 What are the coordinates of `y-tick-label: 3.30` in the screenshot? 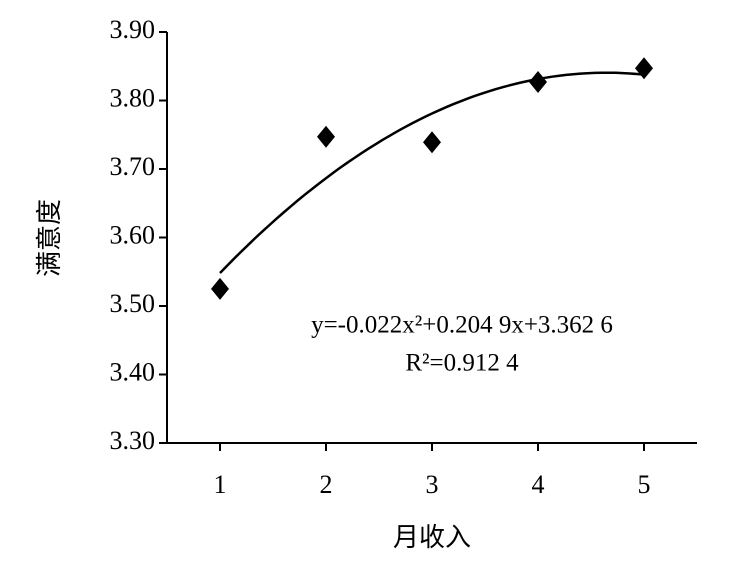 It's located at (133, 440).